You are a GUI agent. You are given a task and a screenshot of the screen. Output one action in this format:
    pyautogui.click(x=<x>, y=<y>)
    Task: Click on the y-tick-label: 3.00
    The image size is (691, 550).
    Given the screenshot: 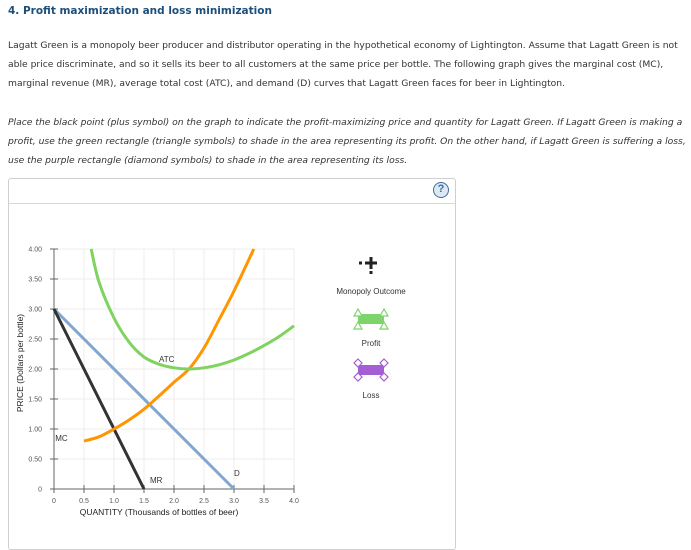 What is the action you would take?
    pyautogui.click(x=35, y=310)
    